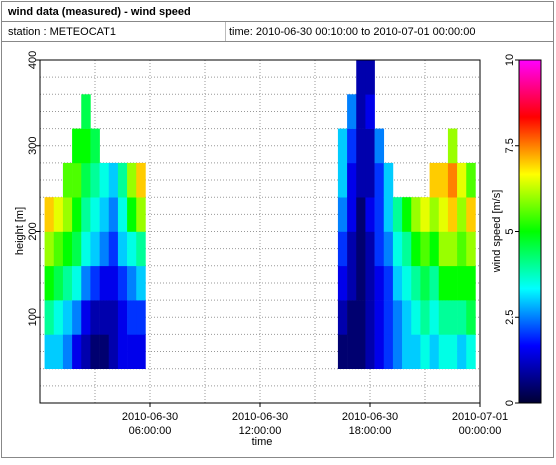 The height and width of the screenshot is (465, 556). Describe the element at coordinates (150, 417) in the screenshot. I see `x-tick-label: 2010-06-30` at that location.